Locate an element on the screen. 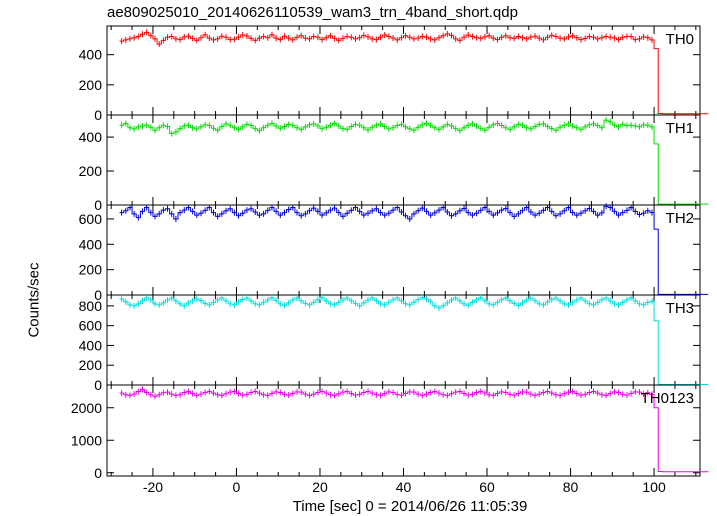  panel-frame-th0123 is located at coordinates (403, 430).